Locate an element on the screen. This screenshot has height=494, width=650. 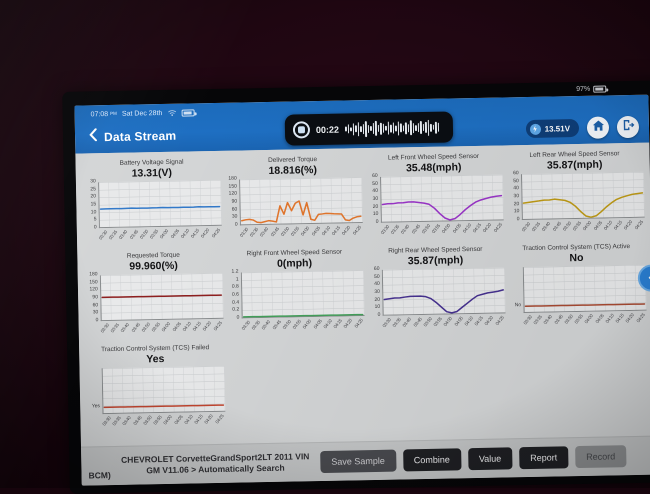
status-date: Sat Dec 28th is located at coordinates (142, 113).